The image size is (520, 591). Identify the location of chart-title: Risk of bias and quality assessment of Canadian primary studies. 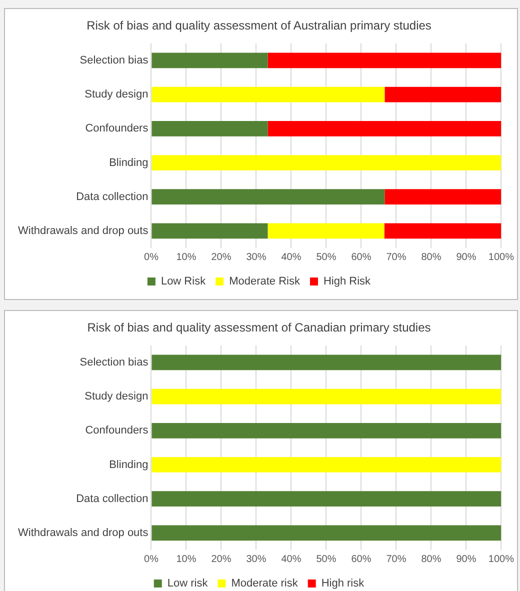
(259, 327).